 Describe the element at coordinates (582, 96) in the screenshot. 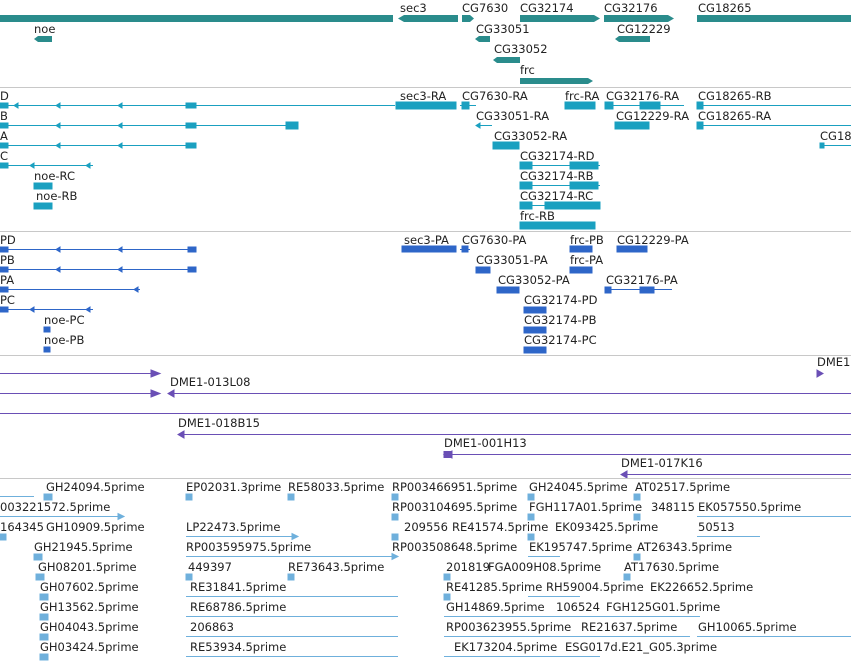

I see `transcript-label: frc-RA` at that location.